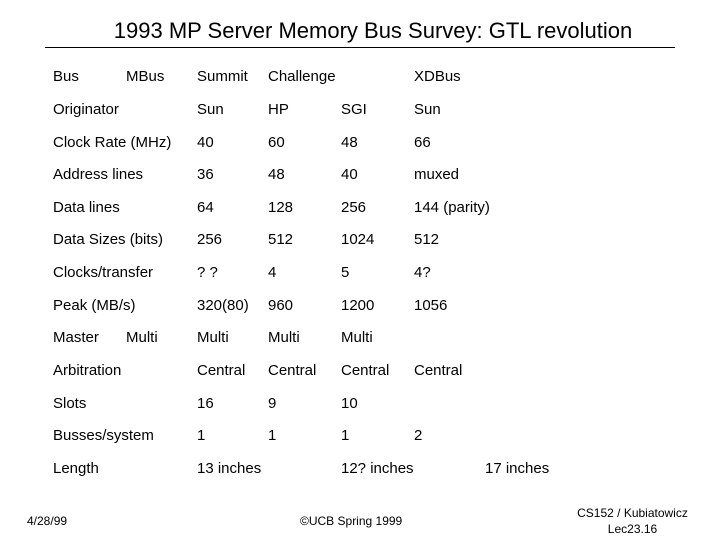  Describe the element at coordinates (345, 272) in the screenshot. I see `cell-col4: 5` at that location.